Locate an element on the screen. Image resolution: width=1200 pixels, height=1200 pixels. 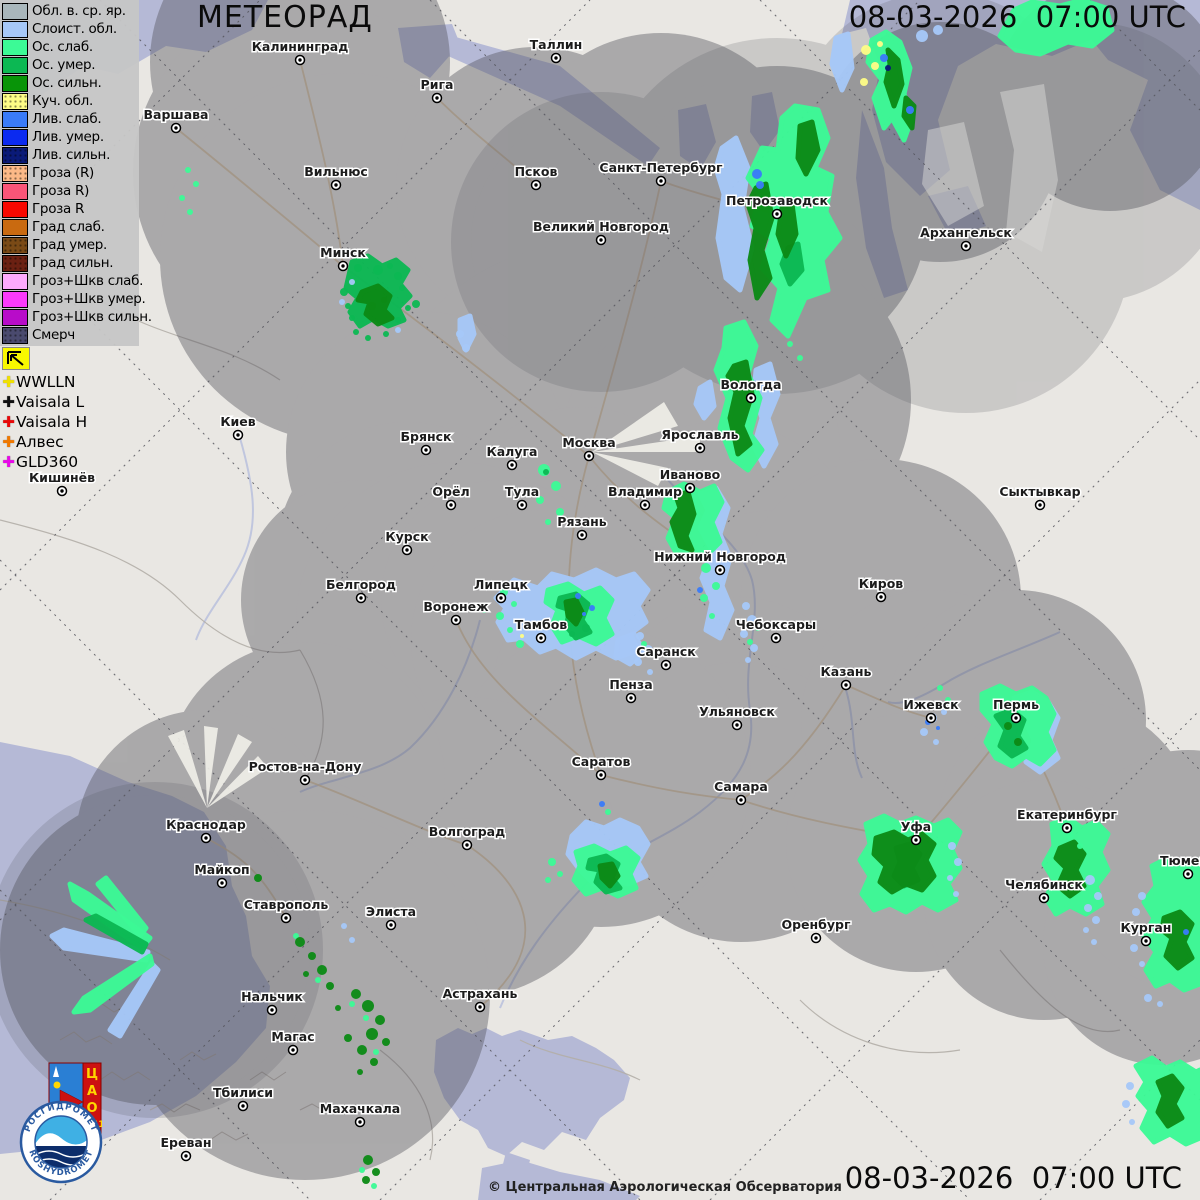
city-label: Магас is located at coordinates (292, 1036).